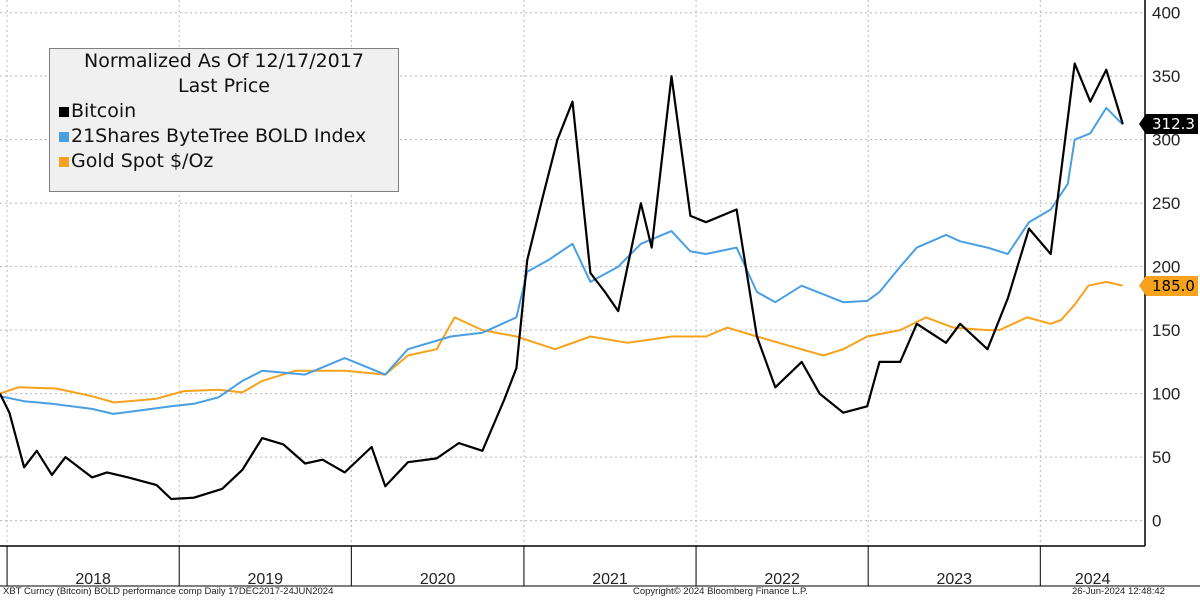 The image size is (1200, 603). What do you see at coordinates (142, 161) in the screenshot?
I see `legend-label: Gold Spot $/Oz` at bounding box center [142, 161].